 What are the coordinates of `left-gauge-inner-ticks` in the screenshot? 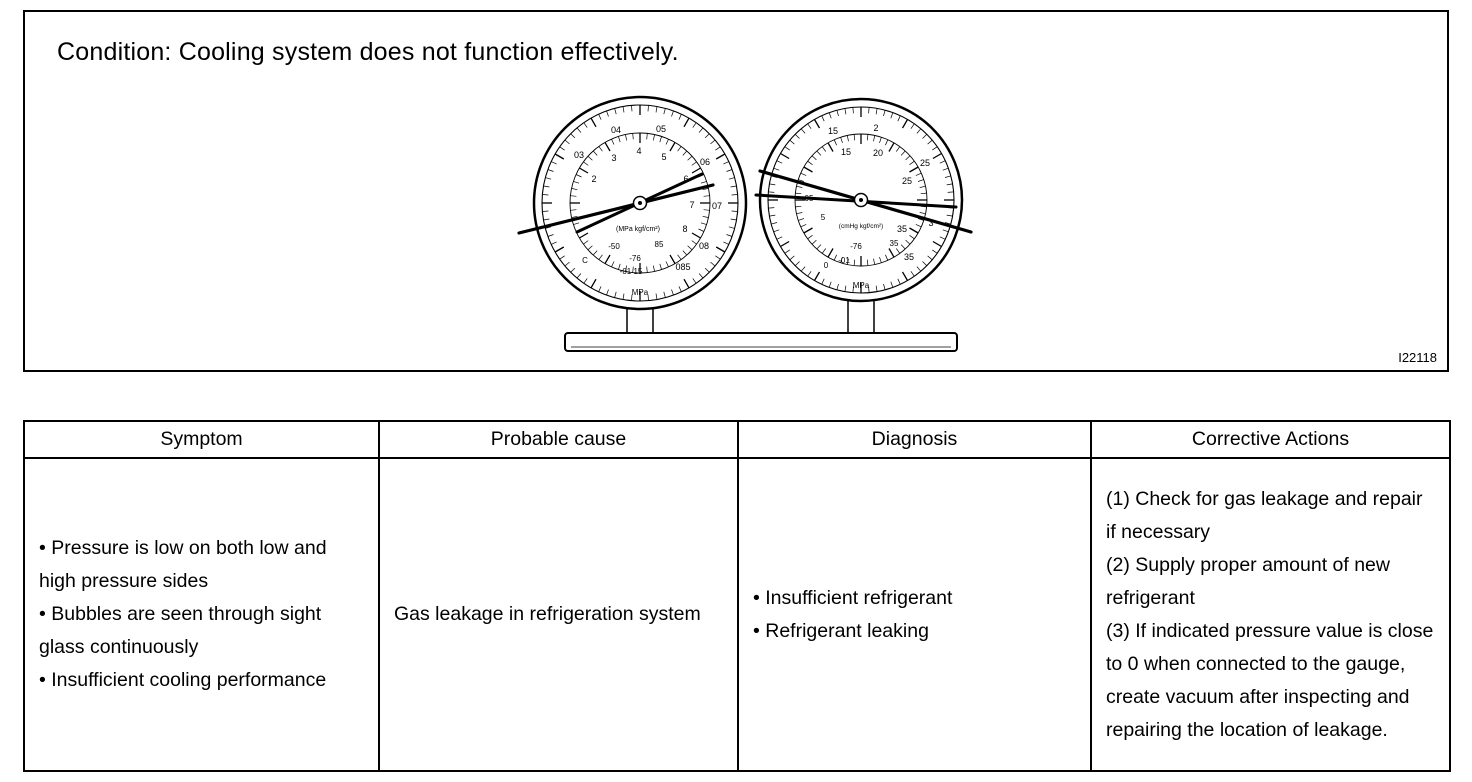 It's located at (640, 203).